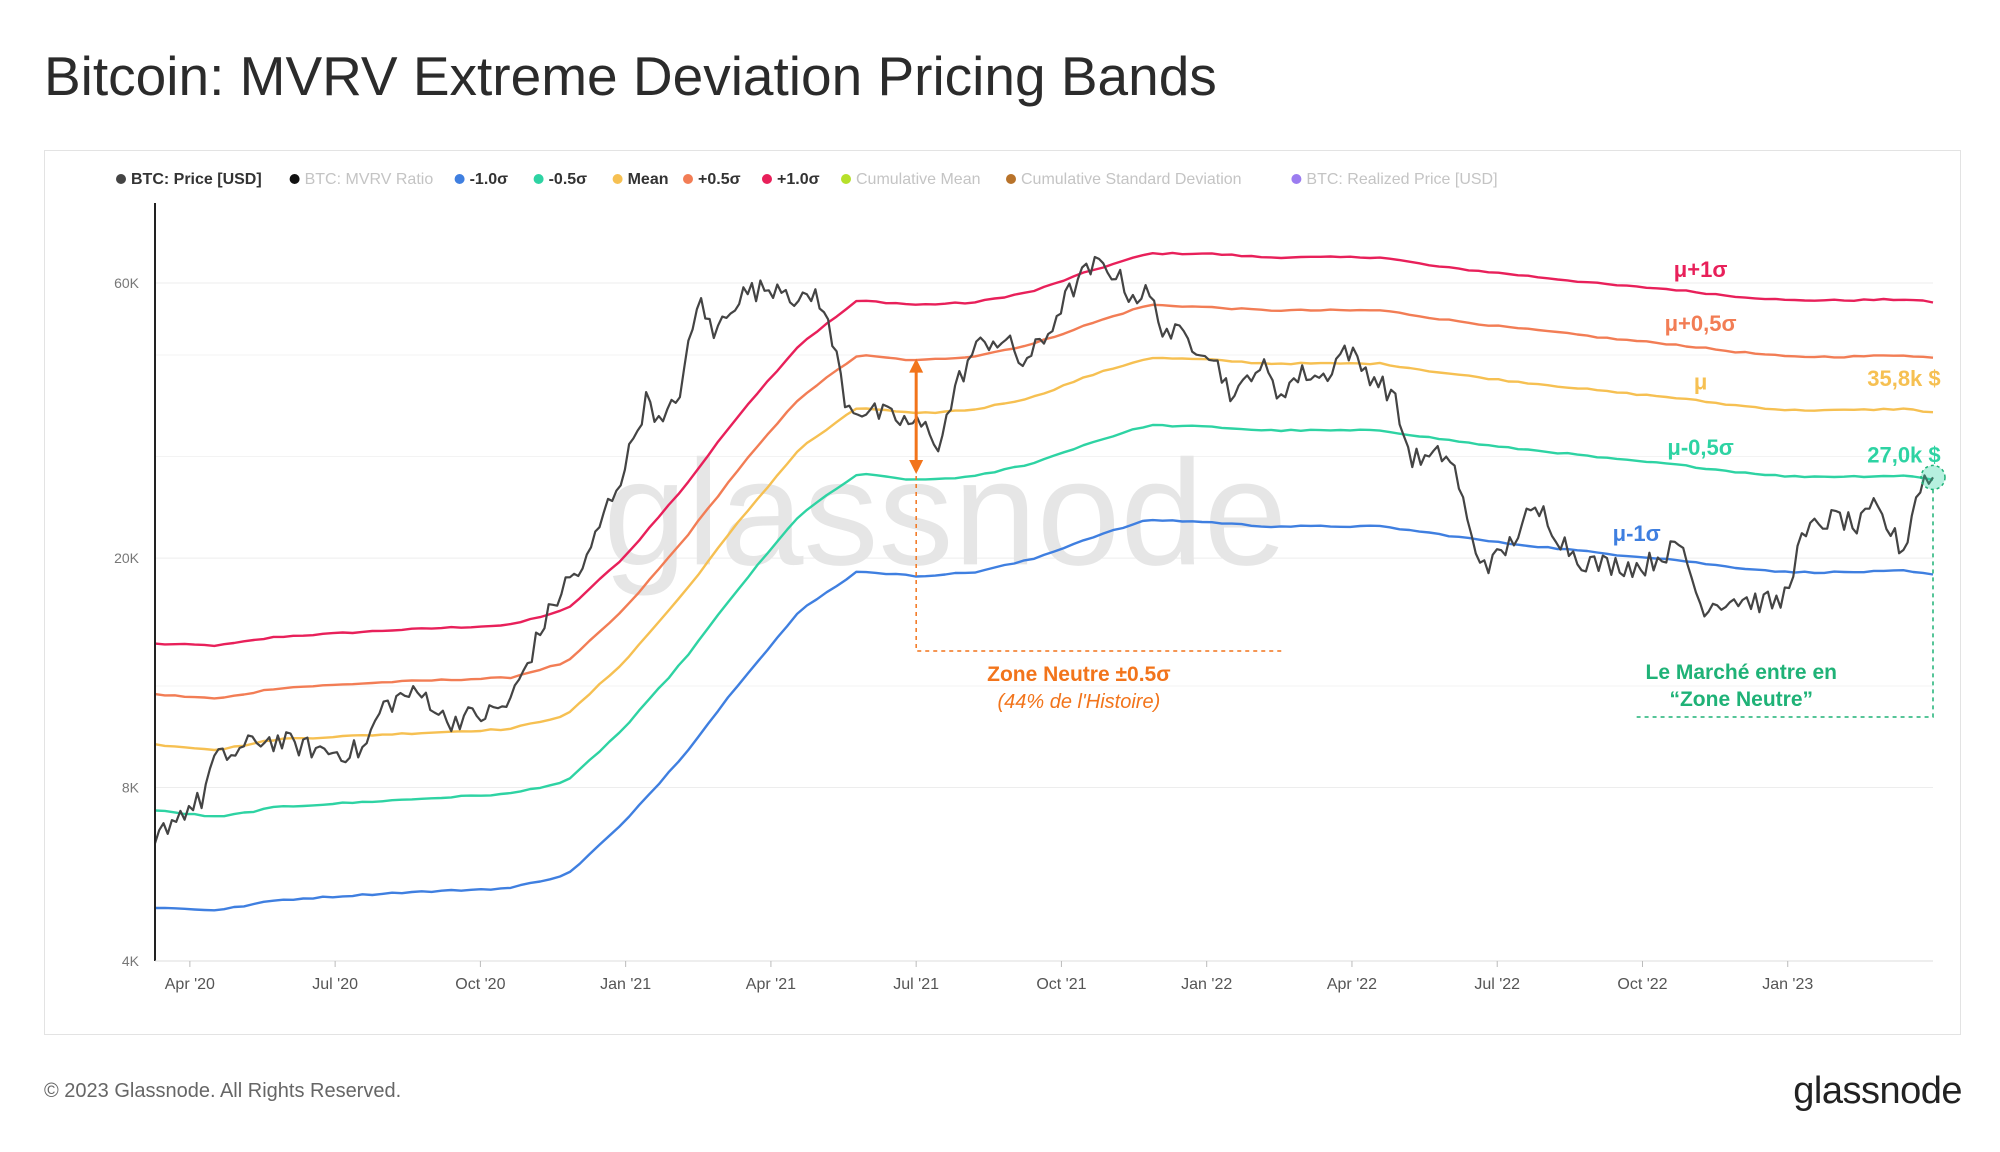 This screenshot has height=1152, width=2000. What do you see at coordinates (1903, 378) in the screenshot?
I see `band-label: 35,8k $` at bounding box center [1903, 378].